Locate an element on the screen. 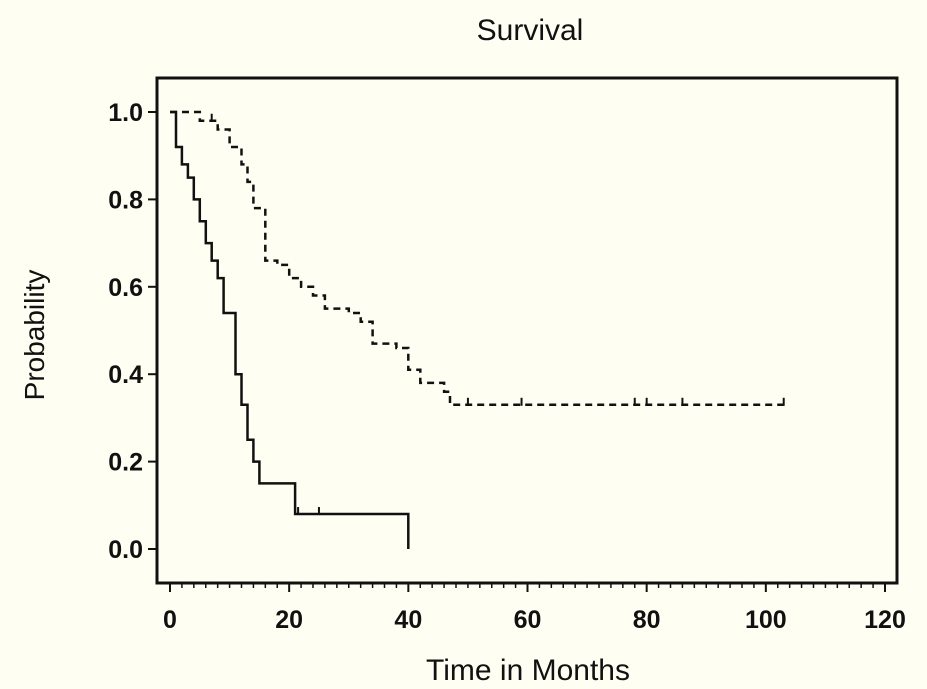 This screenshot has height=689, width=927. x-tick-label: 20 is located at coordinates (289, 620).